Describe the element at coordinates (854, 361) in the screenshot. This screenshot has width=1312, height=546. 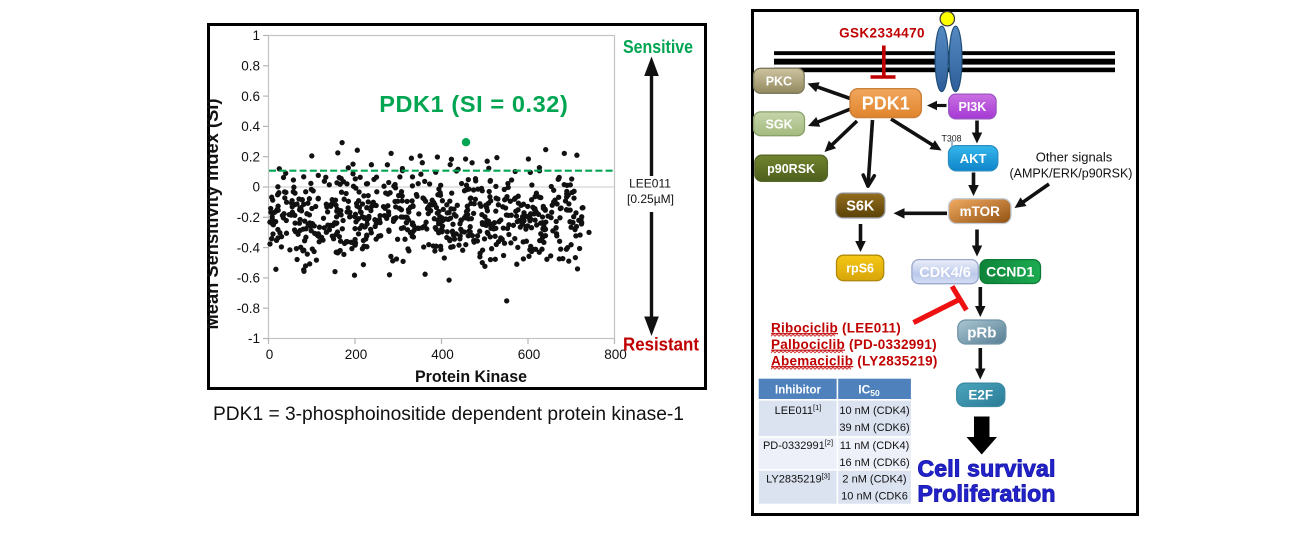
I see `svg-text: Abemaciclib (LY2835219)` at that location.